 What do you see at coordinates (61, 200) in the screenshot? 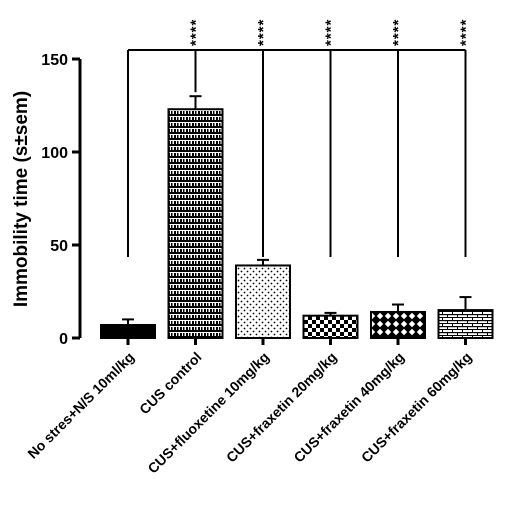
I see `axes: 0 50 100 150` at bounding box center [61, 200].